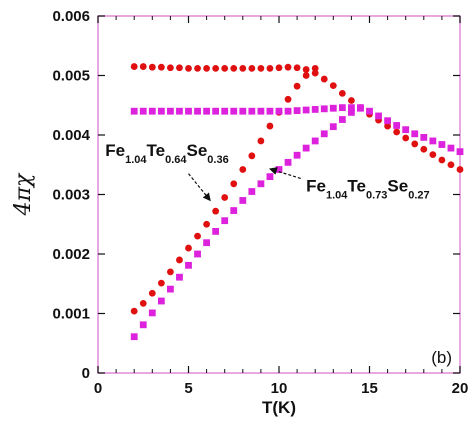  I want to click on x-tick-label: 5, so click(188, 388).